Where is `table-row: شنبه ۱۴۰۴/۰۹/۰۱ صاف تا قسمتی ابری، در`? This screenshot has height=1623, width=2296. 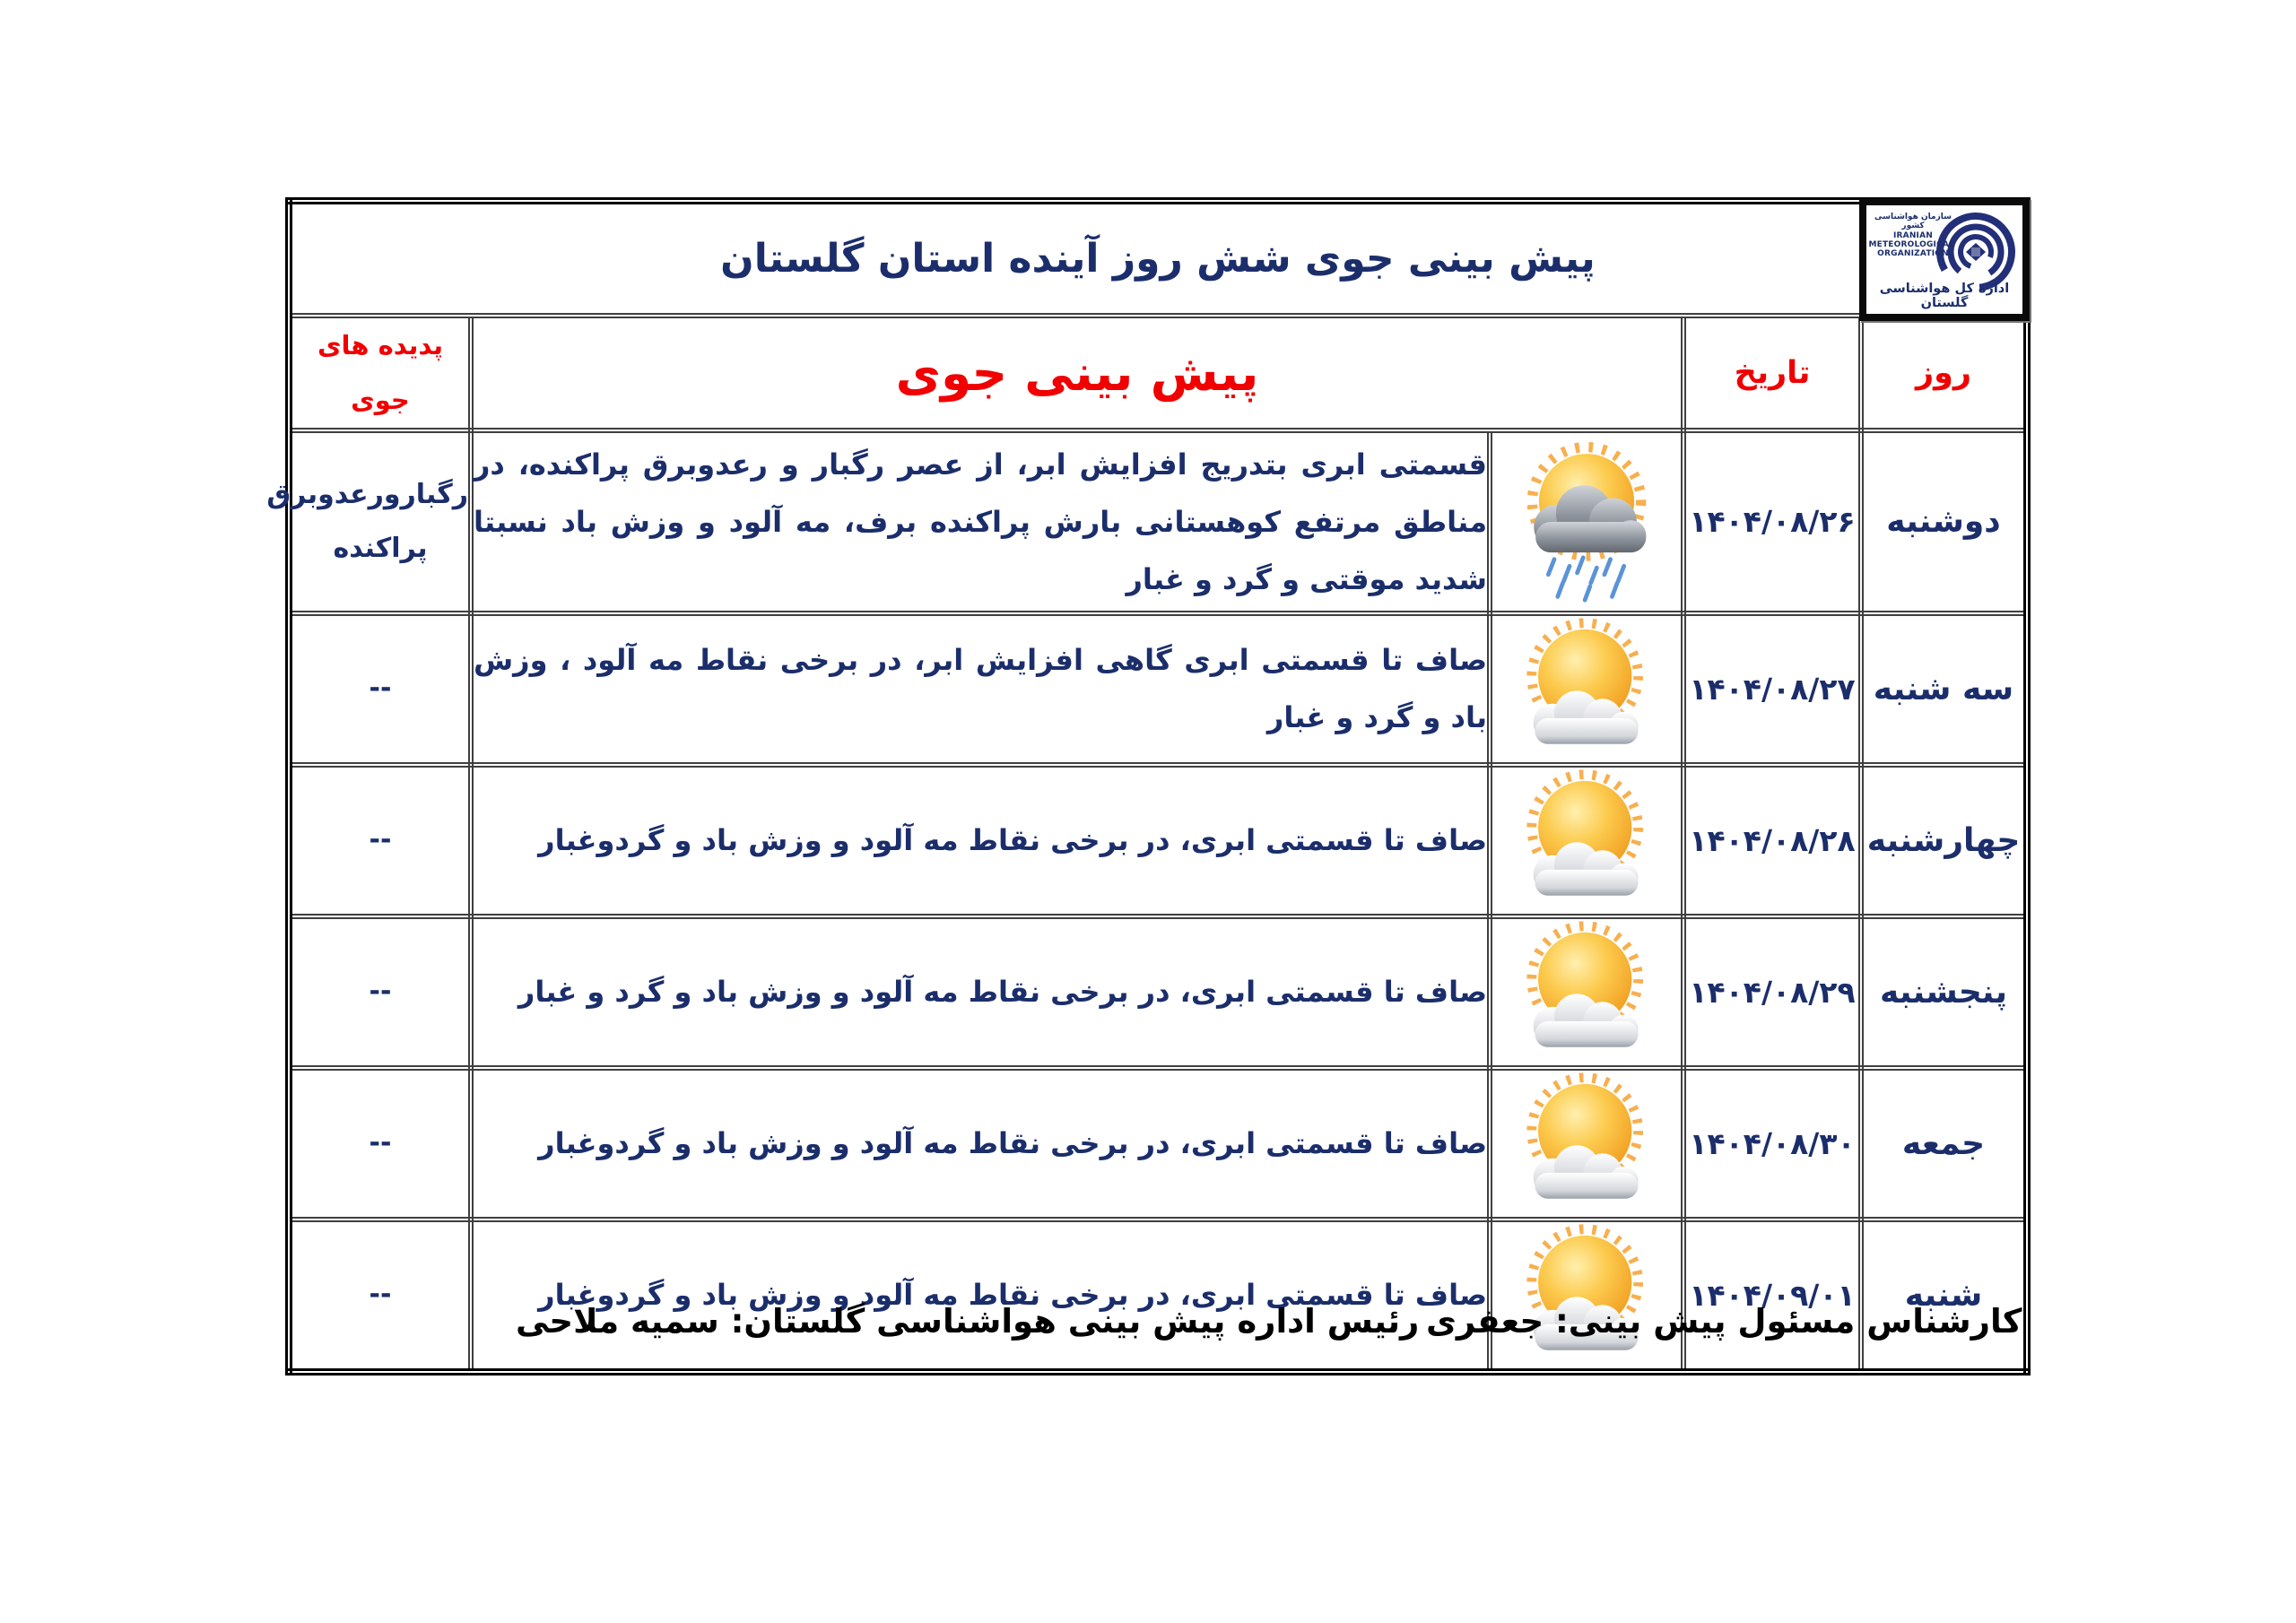
table-row: شنبه ۱۴۰۴/۰۹/۰۱ صاف تا قسمتی ابری، در is located at coordinates (1158, 1295).